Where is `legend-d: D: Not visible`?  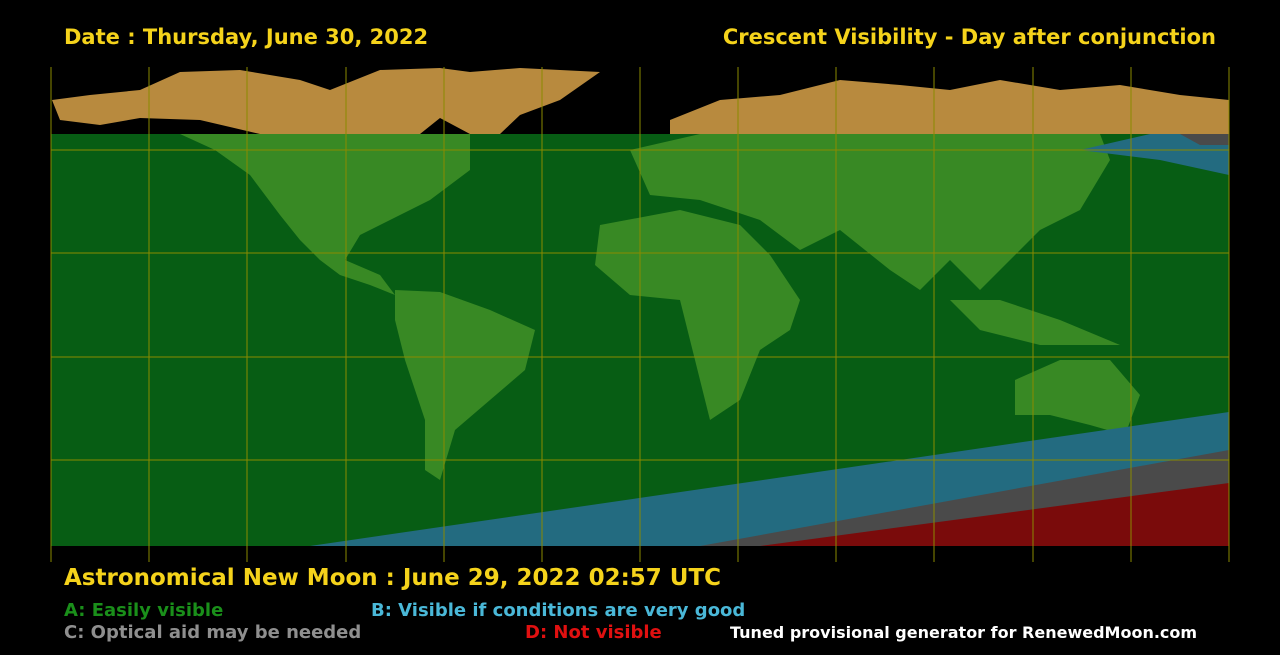 legend-d: D: Not visible is located at coordinates (593, 632).